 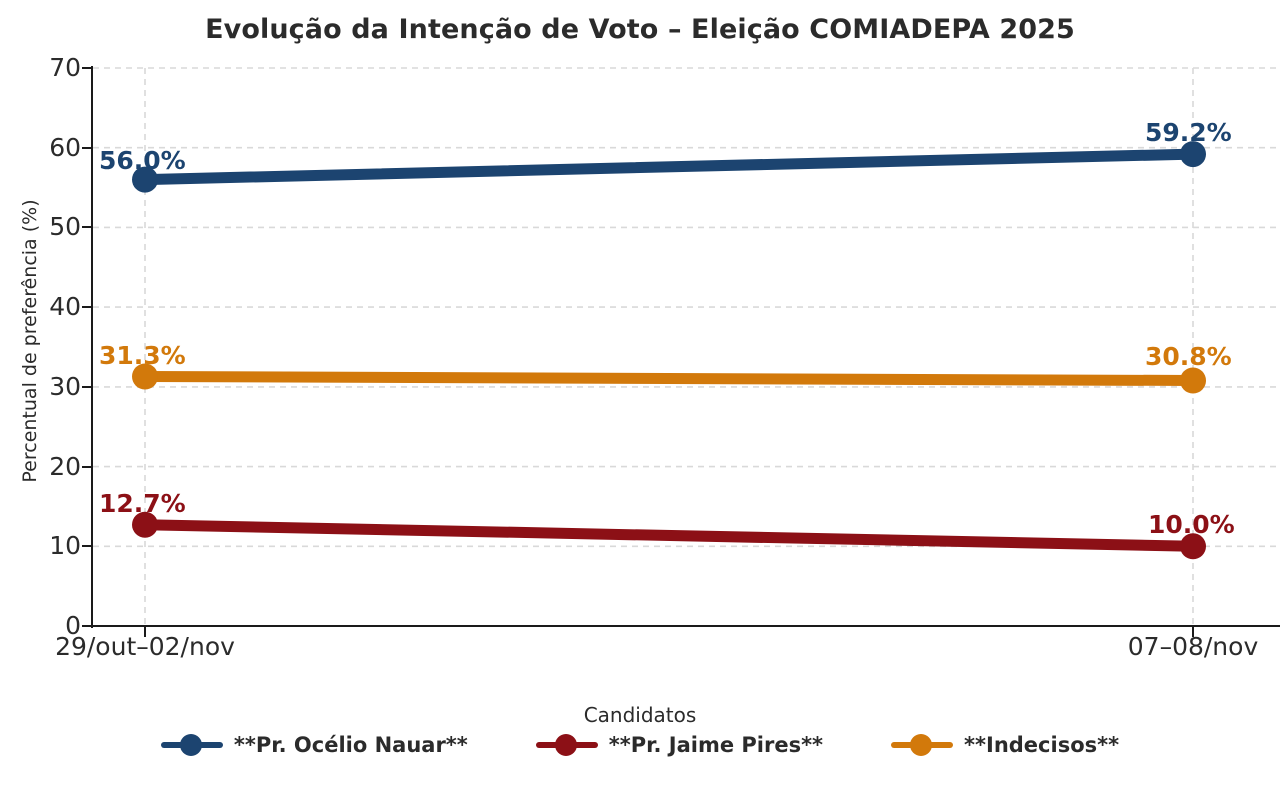 I want to click on series-line-jaime-pires, so click(x=669, y=535).